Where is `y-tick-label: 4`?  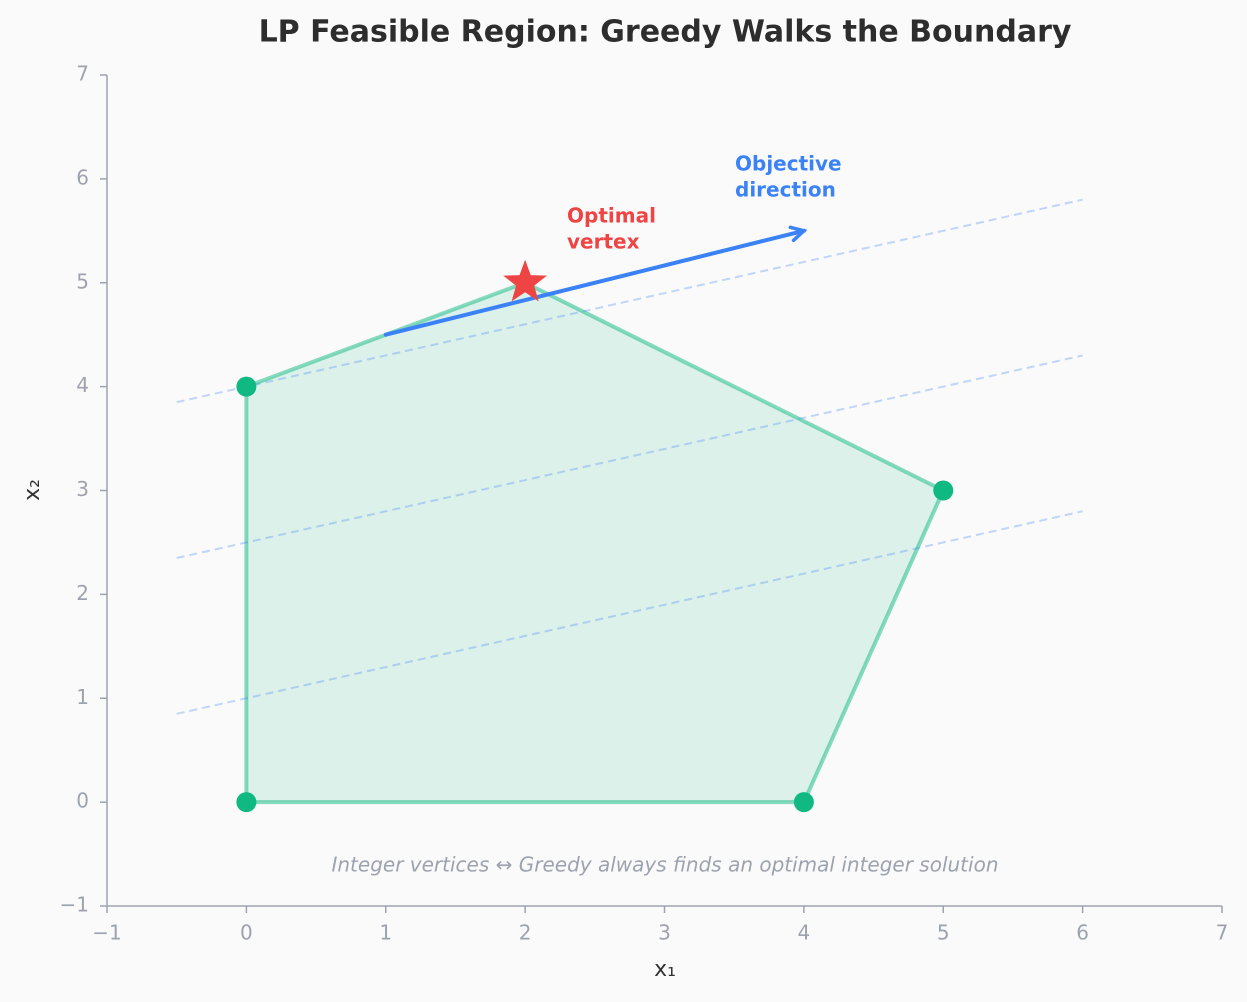 y-tick-label: 4 is located at coordinates (82, 385).